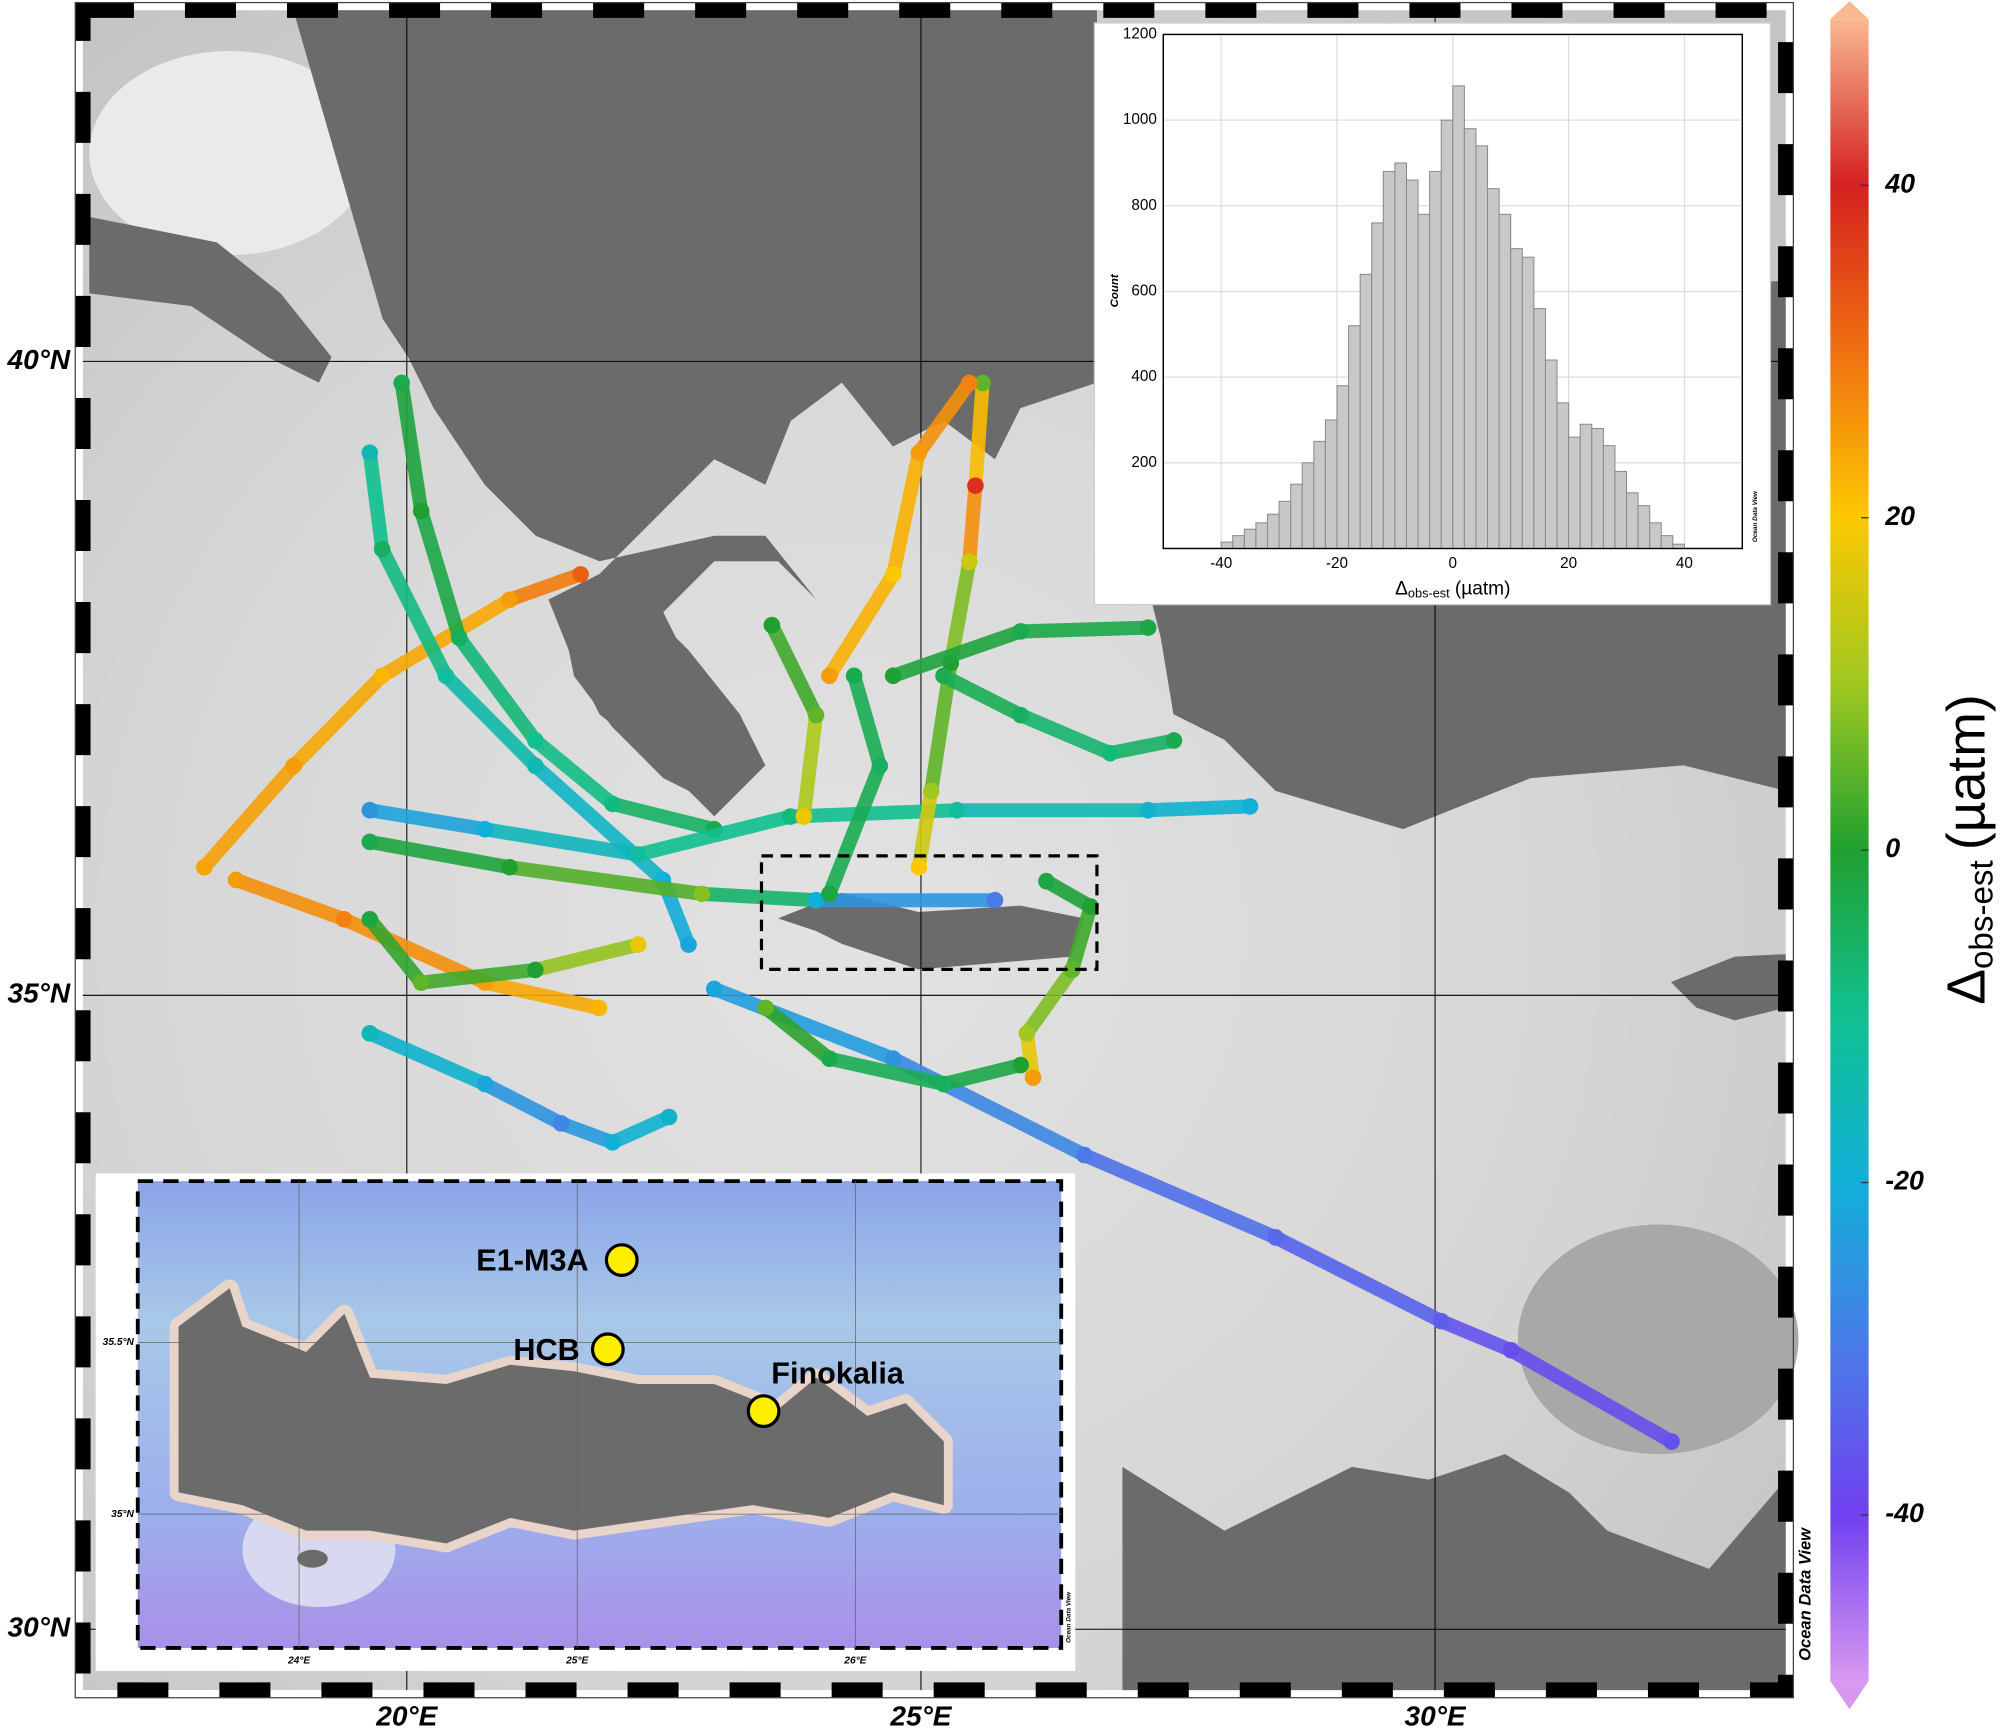  I want to click on x-axis-label-part: Δ, so click(1401, 588).